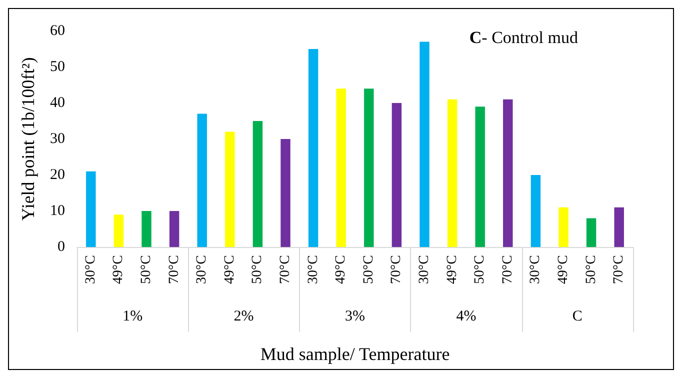 The image size is (682, 378). Describe the element at coordinates (28, 139) in the screenshot. I see `y-axis-title: Yield point (1b/100ft²)` at that location.